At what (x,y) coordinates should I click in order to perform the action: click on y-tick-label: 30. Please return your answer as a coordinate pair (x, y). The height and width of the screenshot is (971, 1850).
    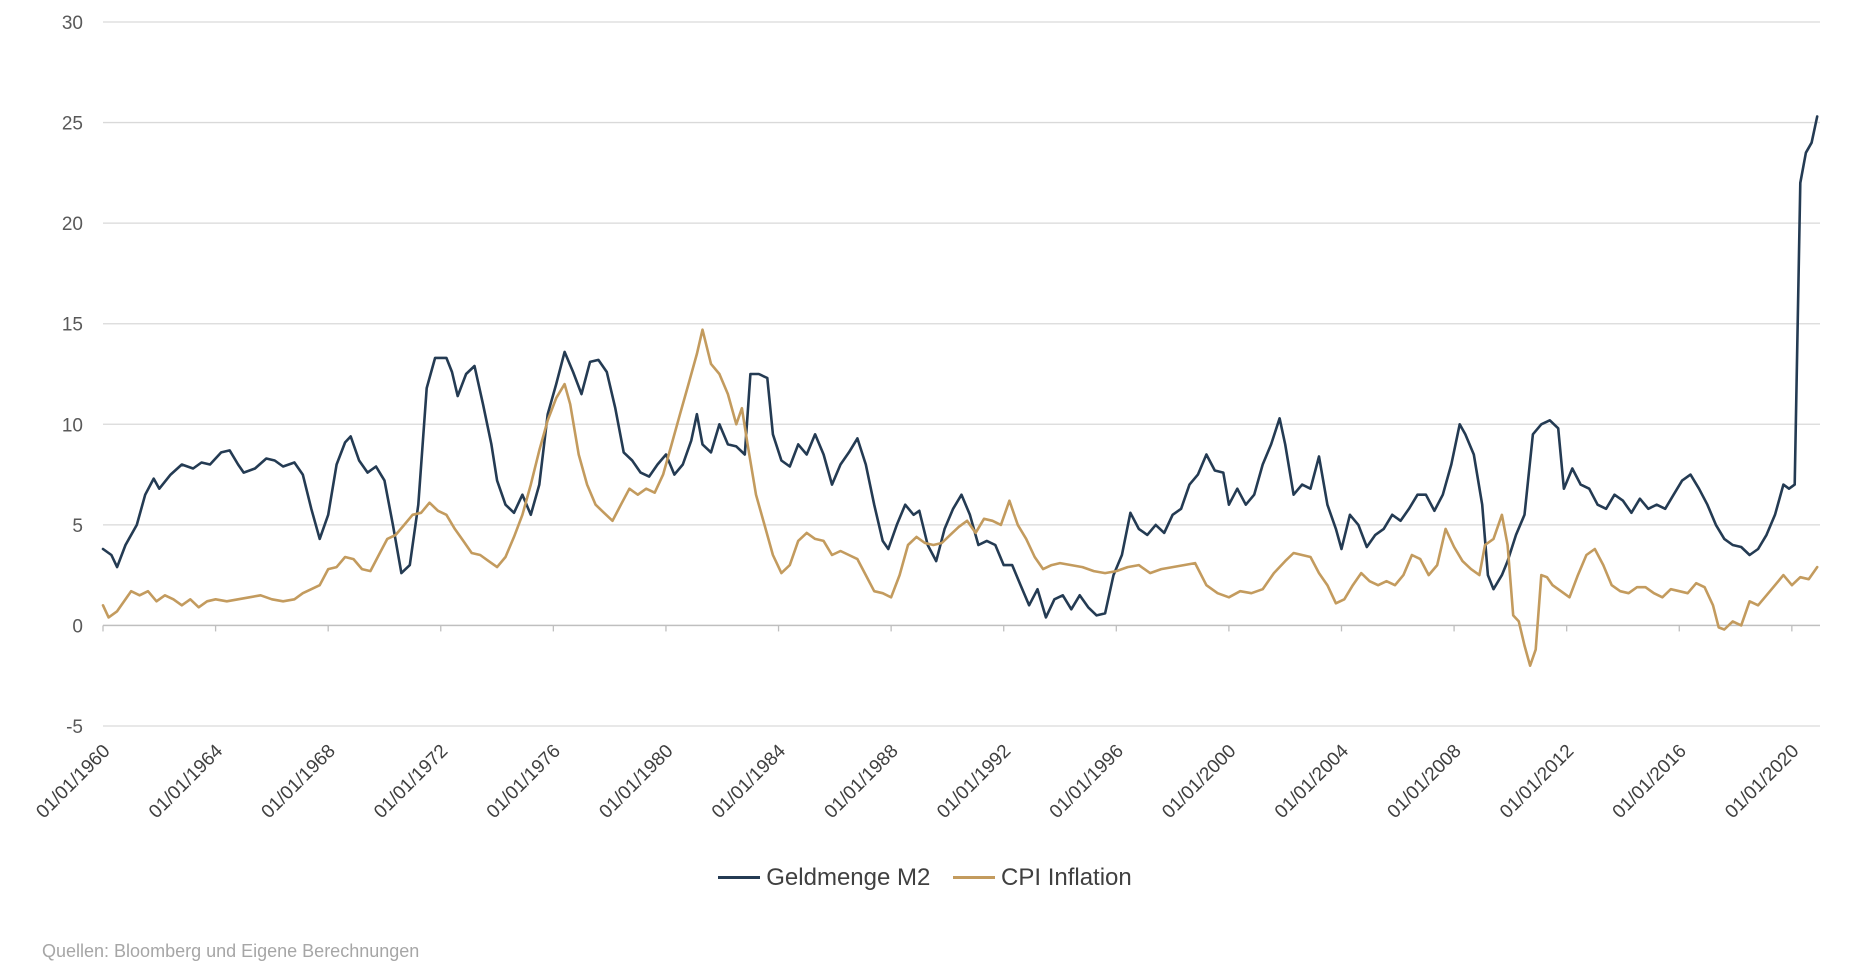
    Looking at the image, I should click on (72, 23).